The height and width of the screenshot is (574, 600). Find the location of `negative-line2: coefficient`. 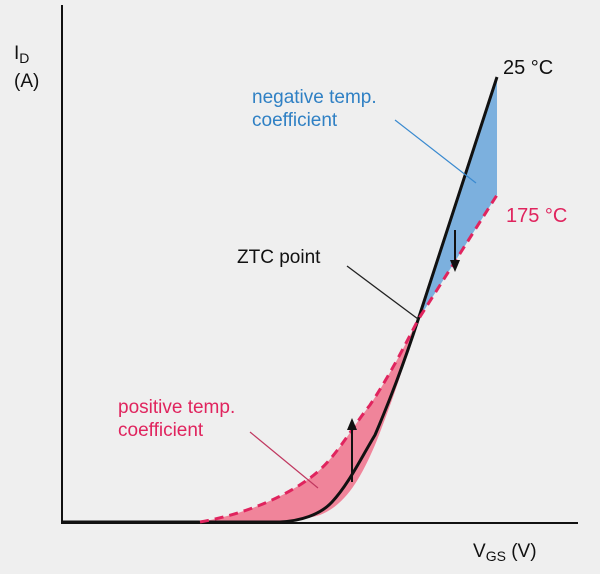

negative-line2: coefficient is located at coordinates (295, 120).